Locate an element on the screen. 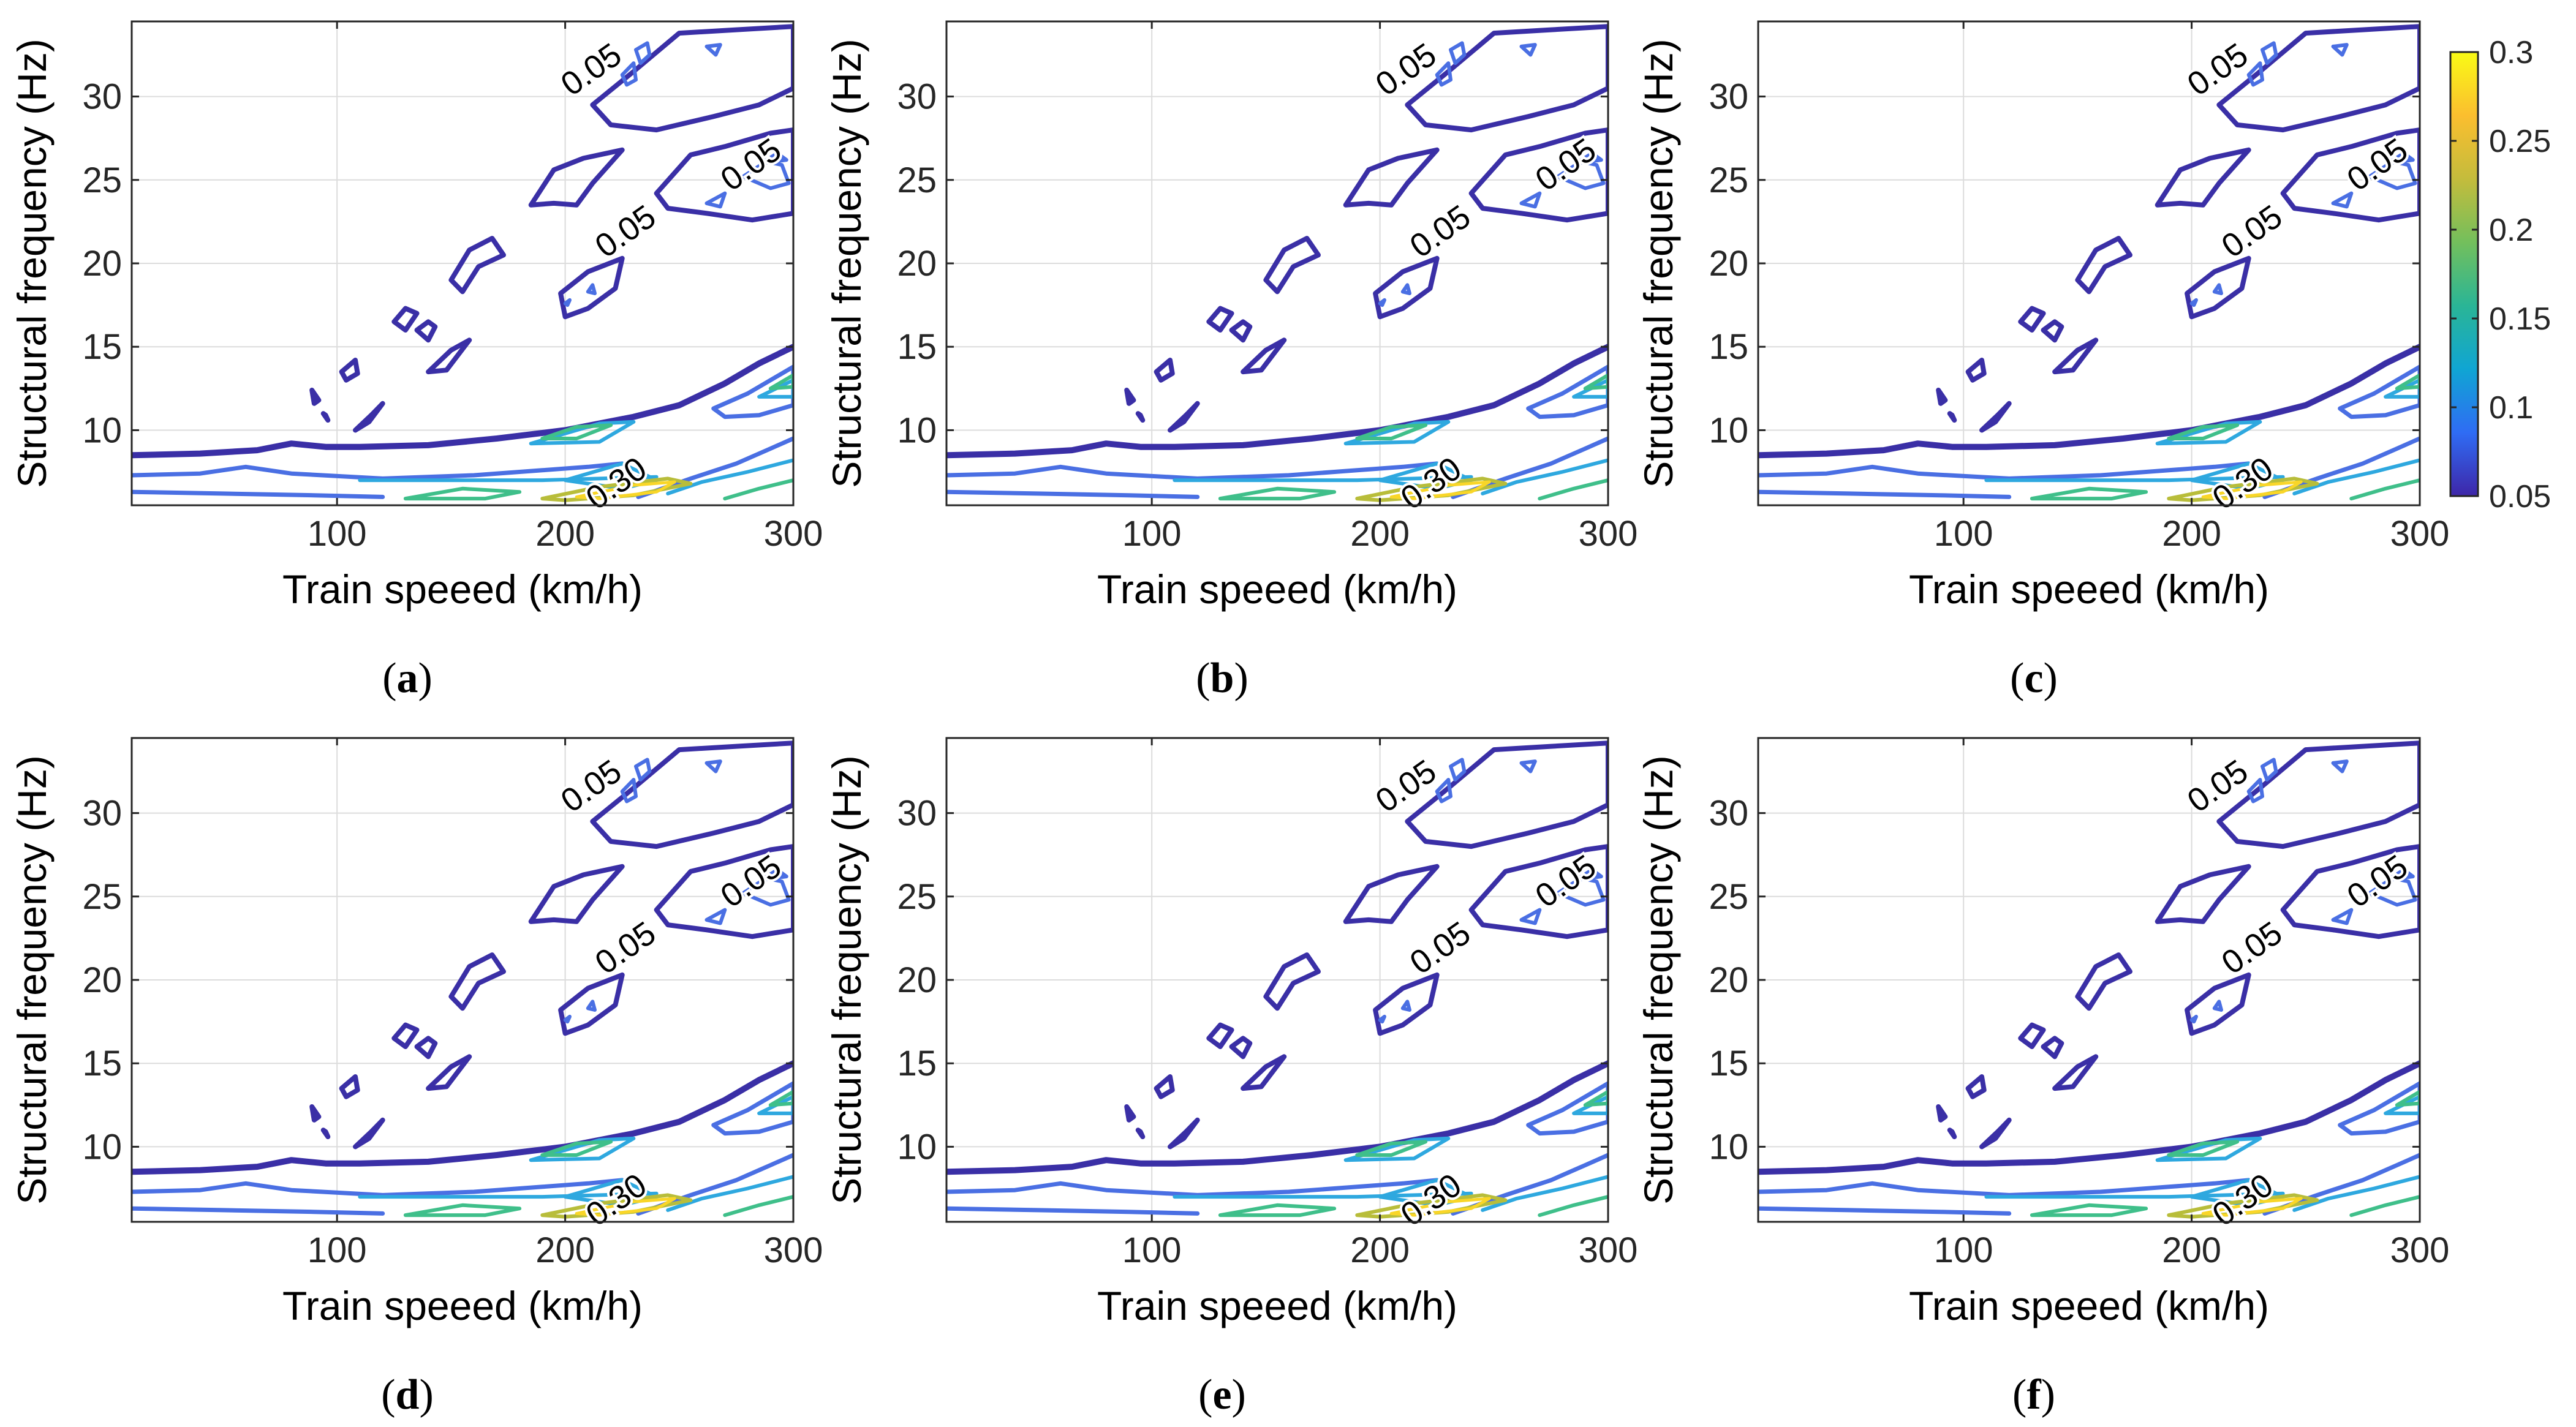  colorbar-tick-label: 0.1 is located at coordinates (2511, 408).